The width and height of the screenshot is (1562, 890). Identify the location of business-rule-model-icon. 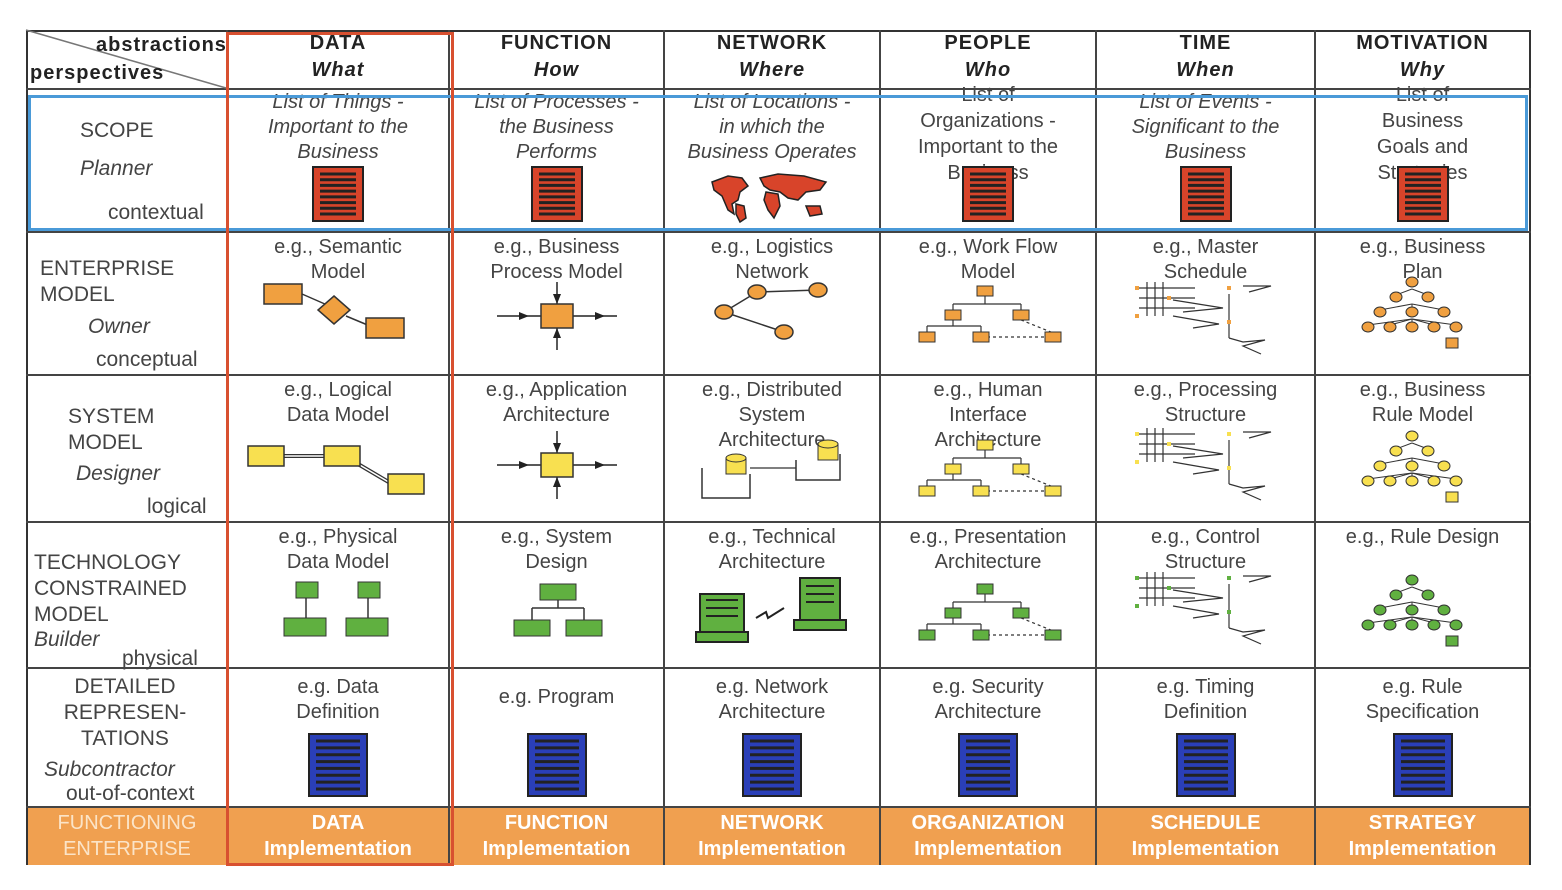
(1412, 466).